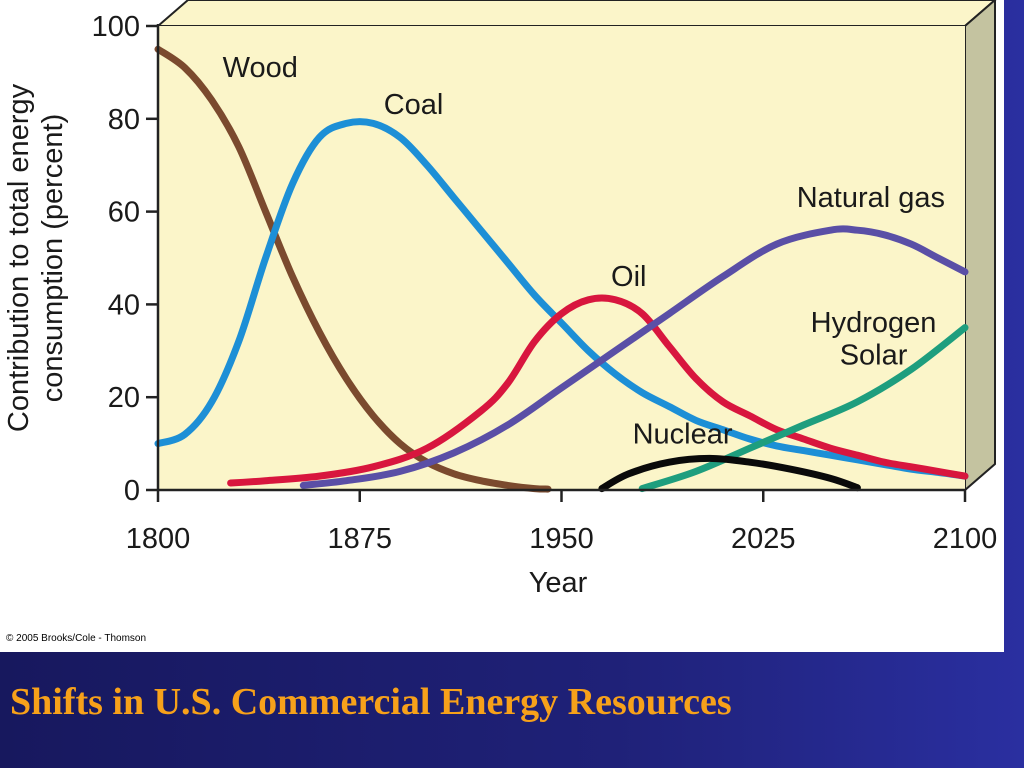 Image resolution: width=1024 pixels, height=768 pixels. Describe the element at coordinates (965, 539) in the screenshot. I see `x-tick-label: 2100` at that location.